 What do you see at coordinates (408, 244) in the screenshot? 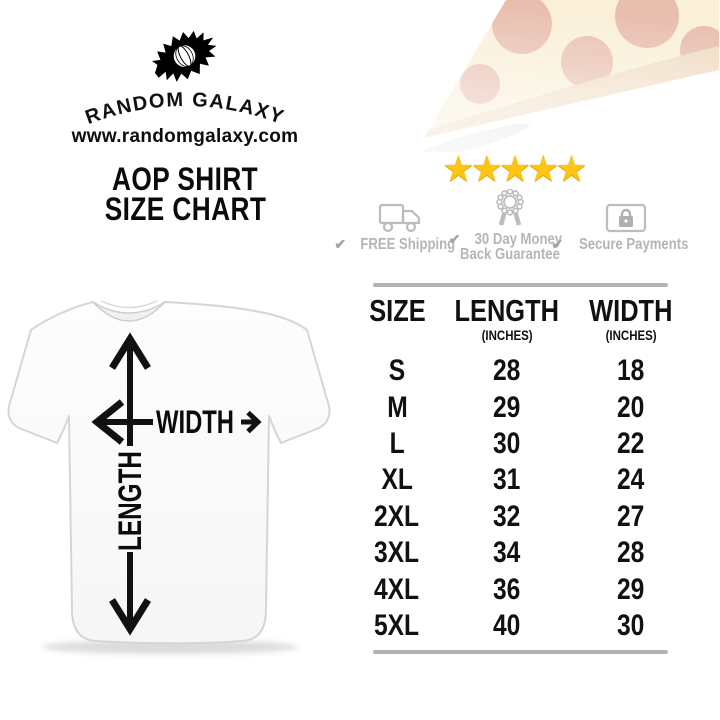
I see `badge-label: FREE Shipping` at bounding box center [408, 244].